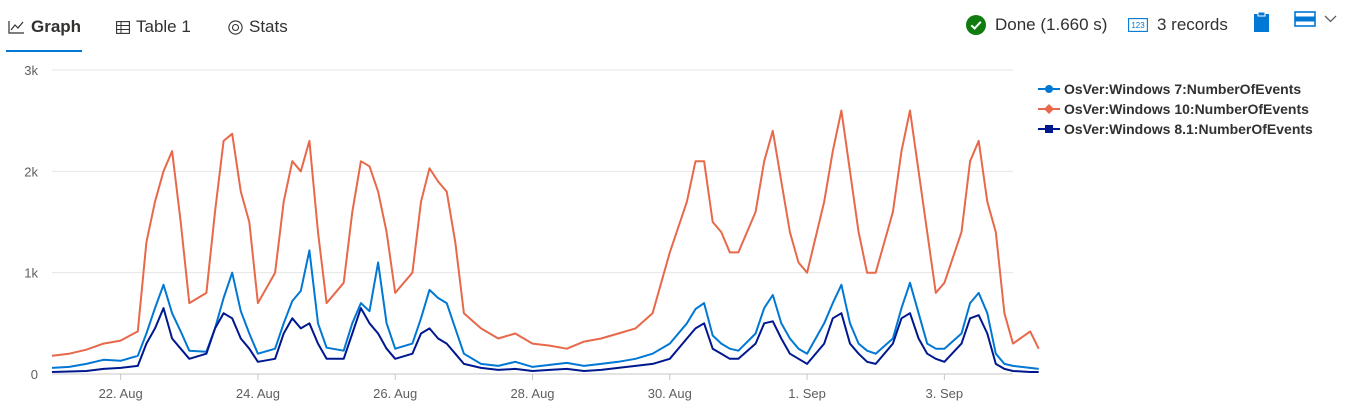 Image resolution: width=1349 pixels, height=419 pixels. What do you see at coordinates (1330, 19) in the screenshot?
I see `chevron-down-icon` at bounding box center [1330, 19].